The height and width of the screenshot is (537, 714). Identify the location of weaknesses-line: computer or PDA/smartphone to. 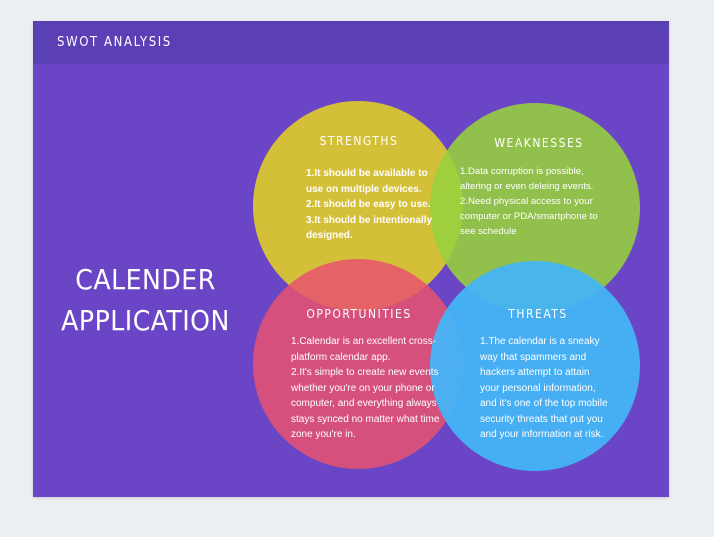
(529, 216).